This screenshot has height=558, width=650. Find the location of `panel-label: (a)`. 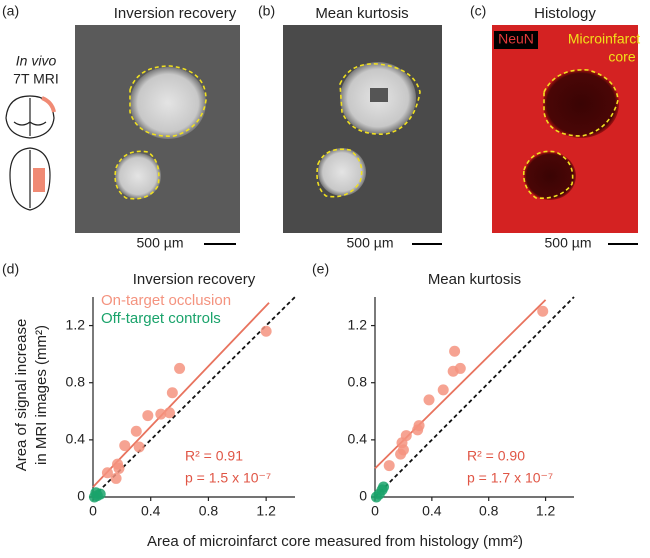

panel-label: (a) is located at coordinates (10, 11).